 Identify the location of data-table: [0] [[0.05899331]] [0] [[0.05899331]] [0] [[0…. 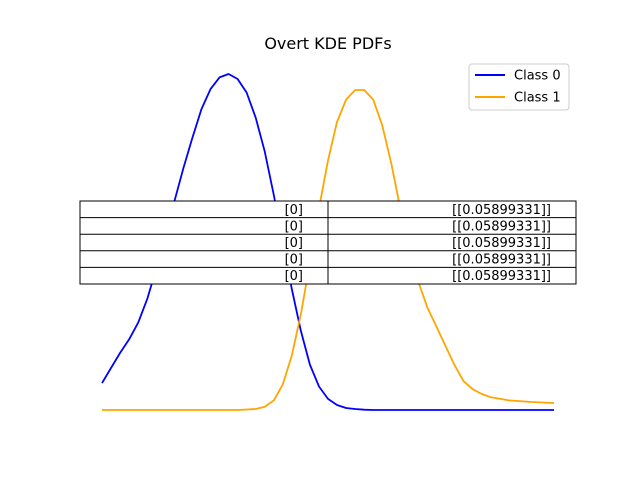
(328, 242).